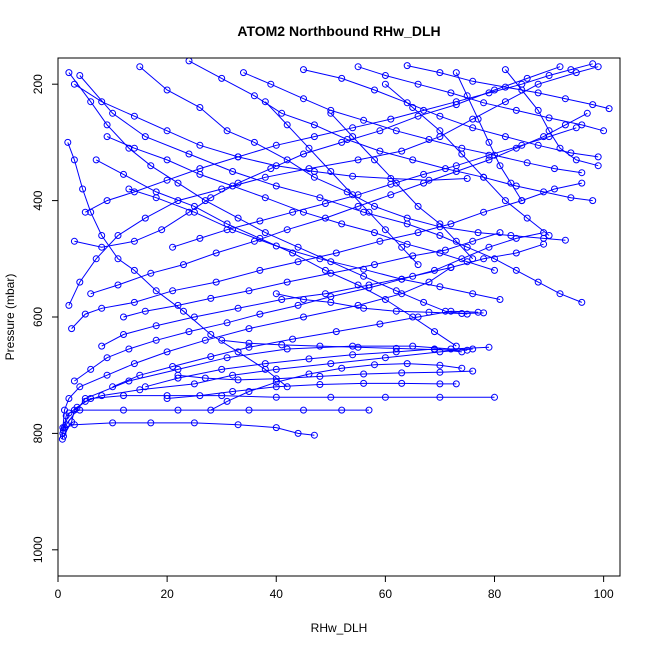 The width and height of the screenshot is (650, 650). Describe the element at coordinates (277, 594) in the screenshot. I see `x-tick-label: 40` at that location.